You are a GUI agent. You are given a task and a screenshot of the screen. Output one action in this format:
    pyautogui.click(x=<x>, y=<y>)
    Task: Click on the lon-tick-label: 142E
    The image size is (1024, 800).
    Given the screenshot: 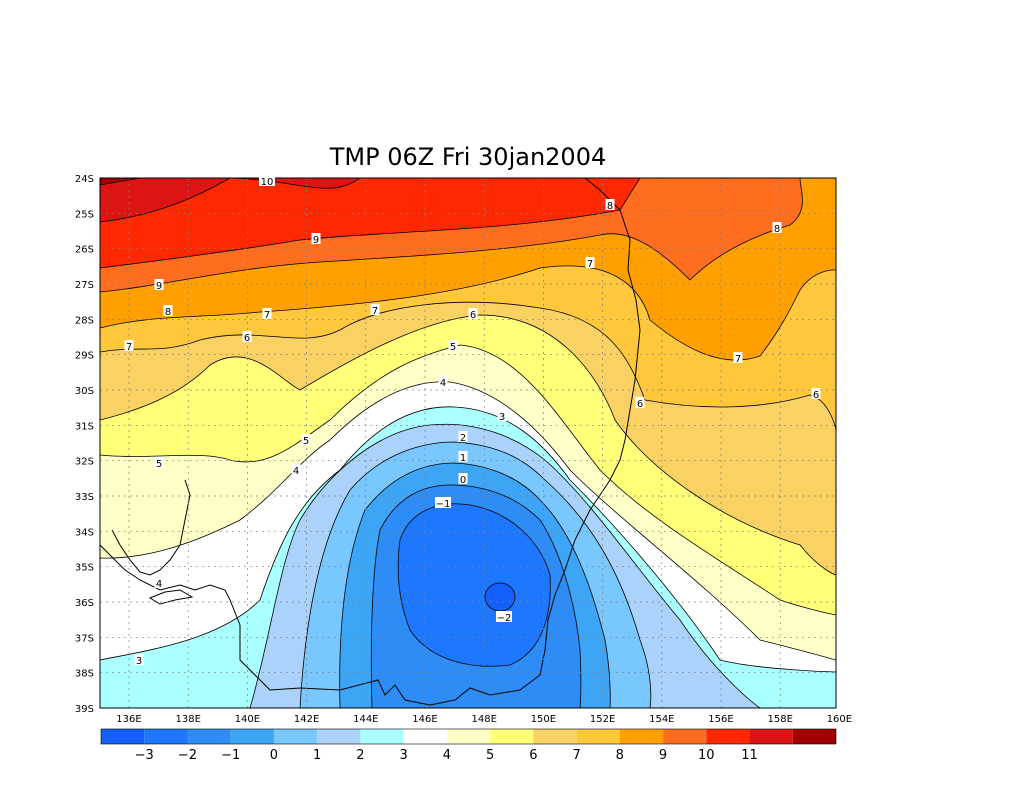 What is the action you would take?
    pyautogui.click(x=306, y=719)
    